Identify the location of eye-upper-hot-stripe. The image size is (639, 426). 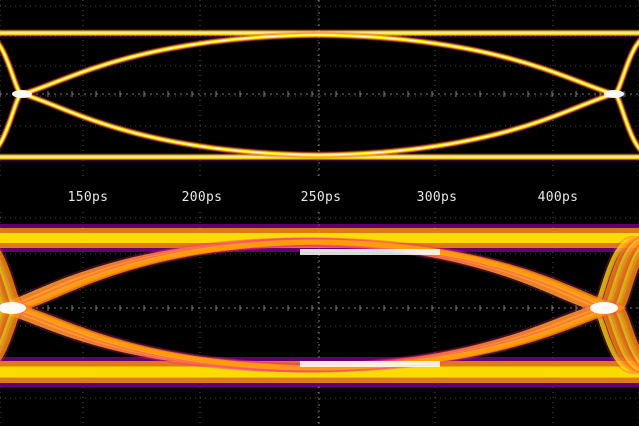
(370, 252).